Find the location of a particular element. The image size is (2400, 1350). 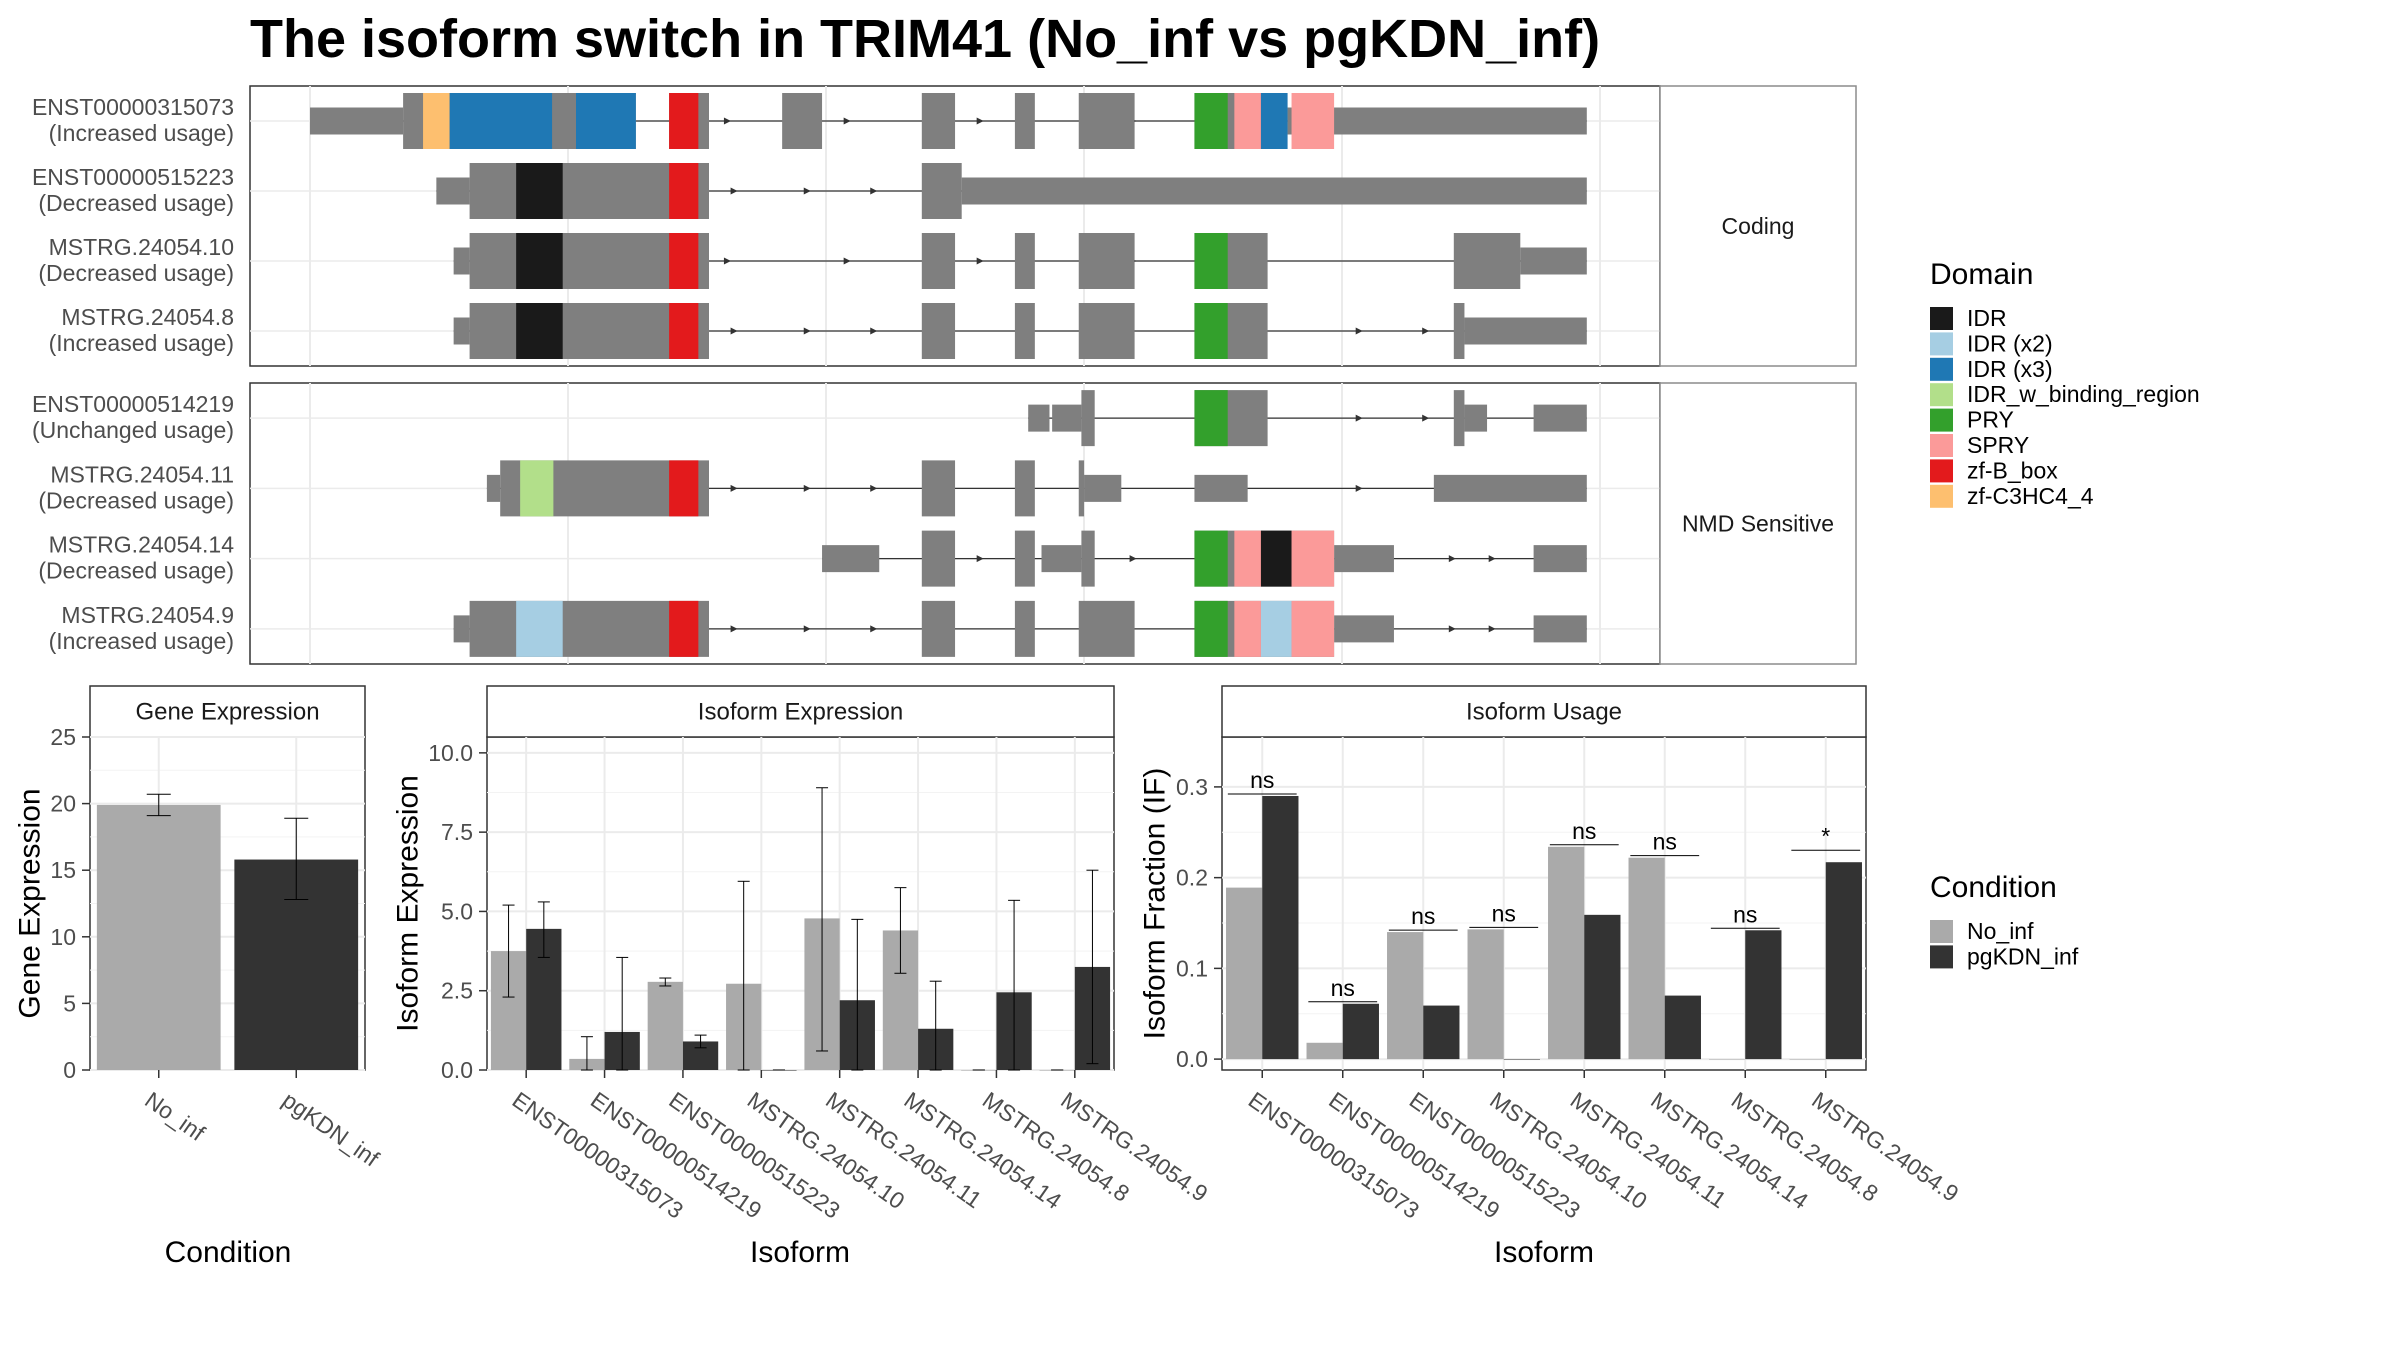

legend-label: SPRY is located at coordinates (1998, 445).